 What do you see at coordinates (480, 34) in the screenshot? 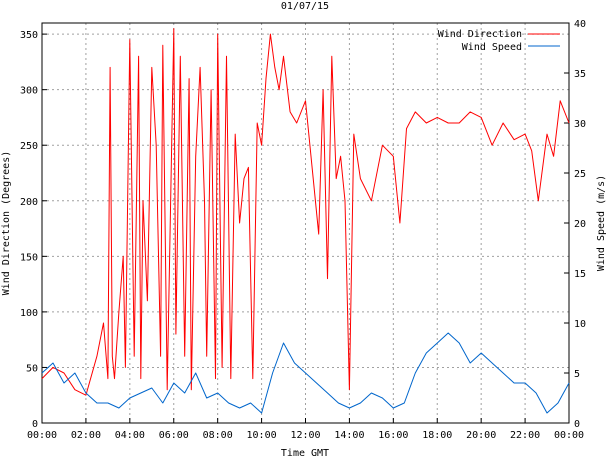
I see `legend-label-wind-direction: Wind Direction` at bounding box center [480, 34].